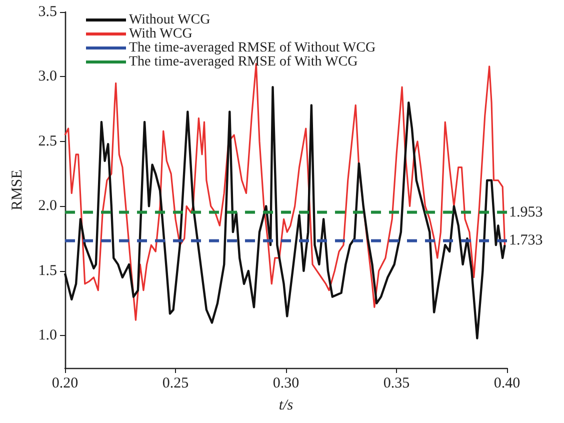  I want to click on annotation: 1.733, so click(526, 240).